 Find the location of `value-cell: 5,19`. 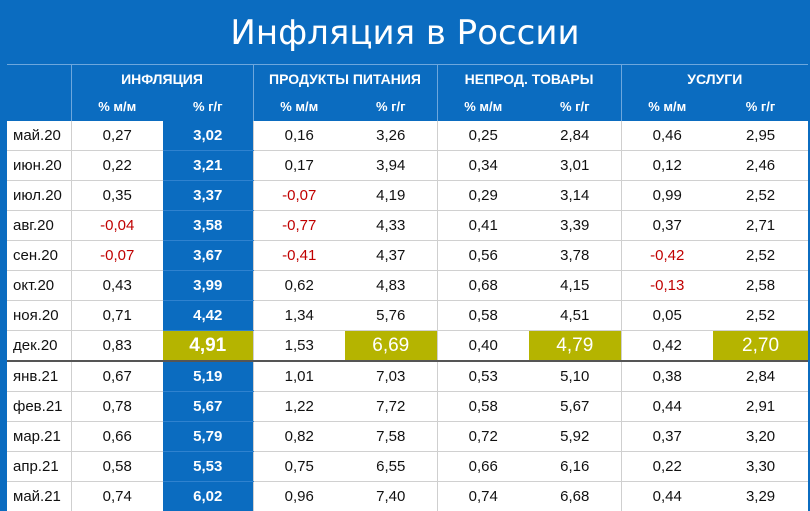

value-cell: 5,19 is located at coordinates (208, 376).